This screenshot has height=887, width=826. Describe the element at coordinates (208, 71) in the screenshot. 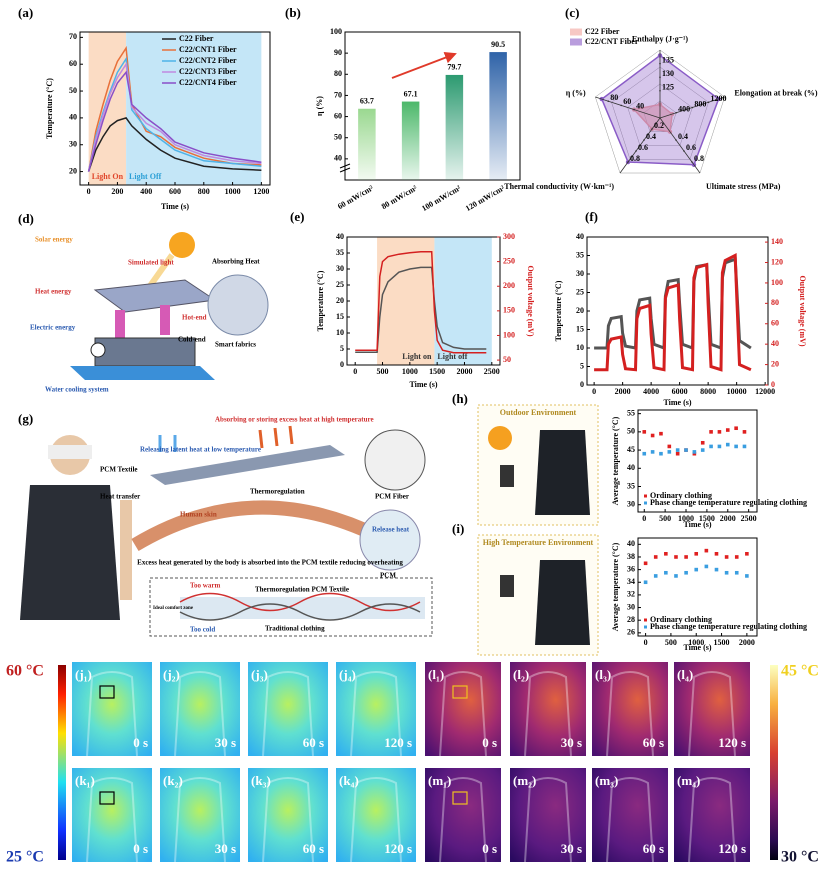

I see `legend-label: C22/CNT3 Fiber` at that location.